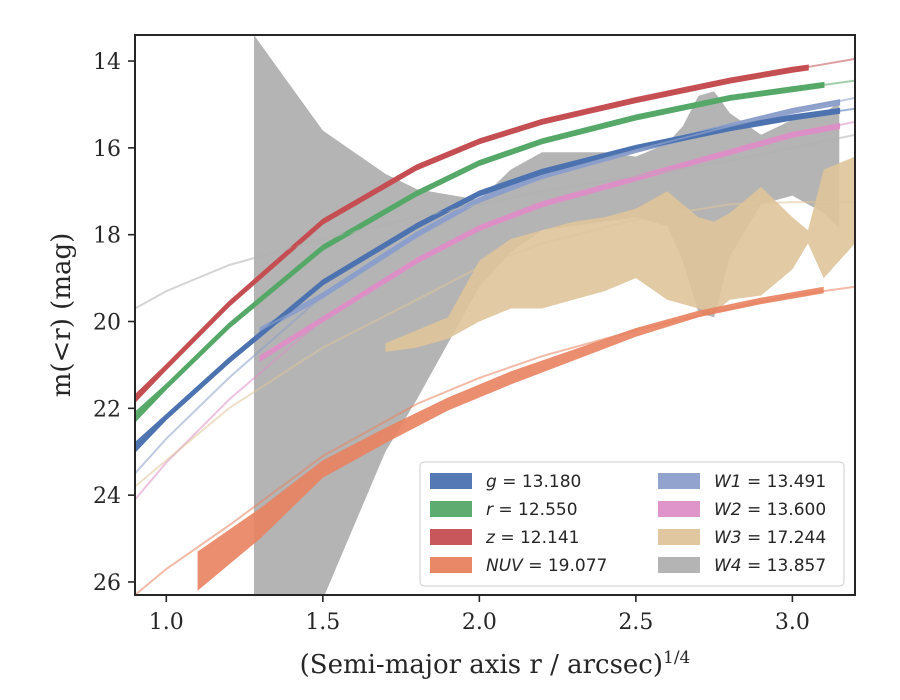 This screenshot has width=900, height=700. What do you see at coordinates (107, 149) in the screenshot?
I see `y-tick-label: 16` at bounding box center [107, 149].